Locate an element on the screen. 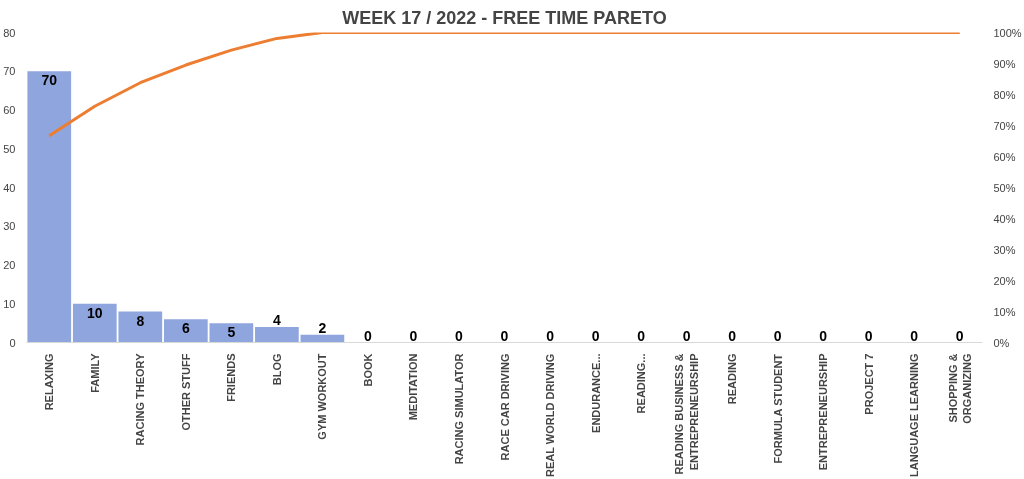 The width and height of the screenshot is (1024, 479). y-tick-label: 60 is located at coordinates (9, 110).